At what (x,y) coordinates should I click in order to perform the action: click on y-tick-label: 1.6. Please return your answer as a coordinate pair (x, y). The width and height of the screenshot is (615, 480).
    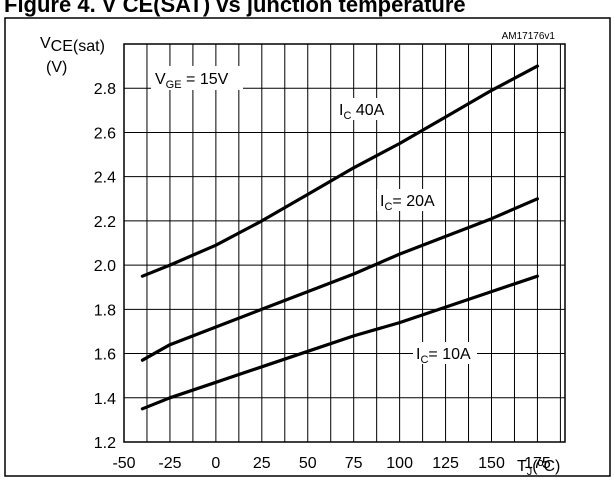
    Looking at the image, I should click on (105, 355).